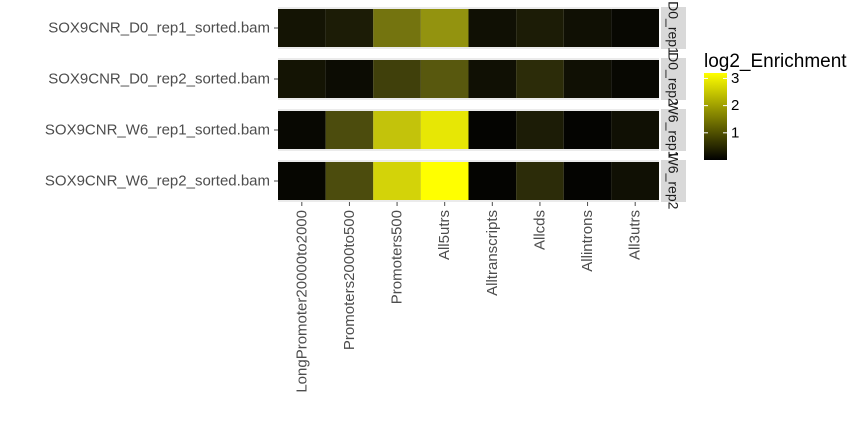  What do you see at coordinates (587, 241) in the screenshot?
I see `x-tick-label: Allintrons` at bounding box center [587, 241].